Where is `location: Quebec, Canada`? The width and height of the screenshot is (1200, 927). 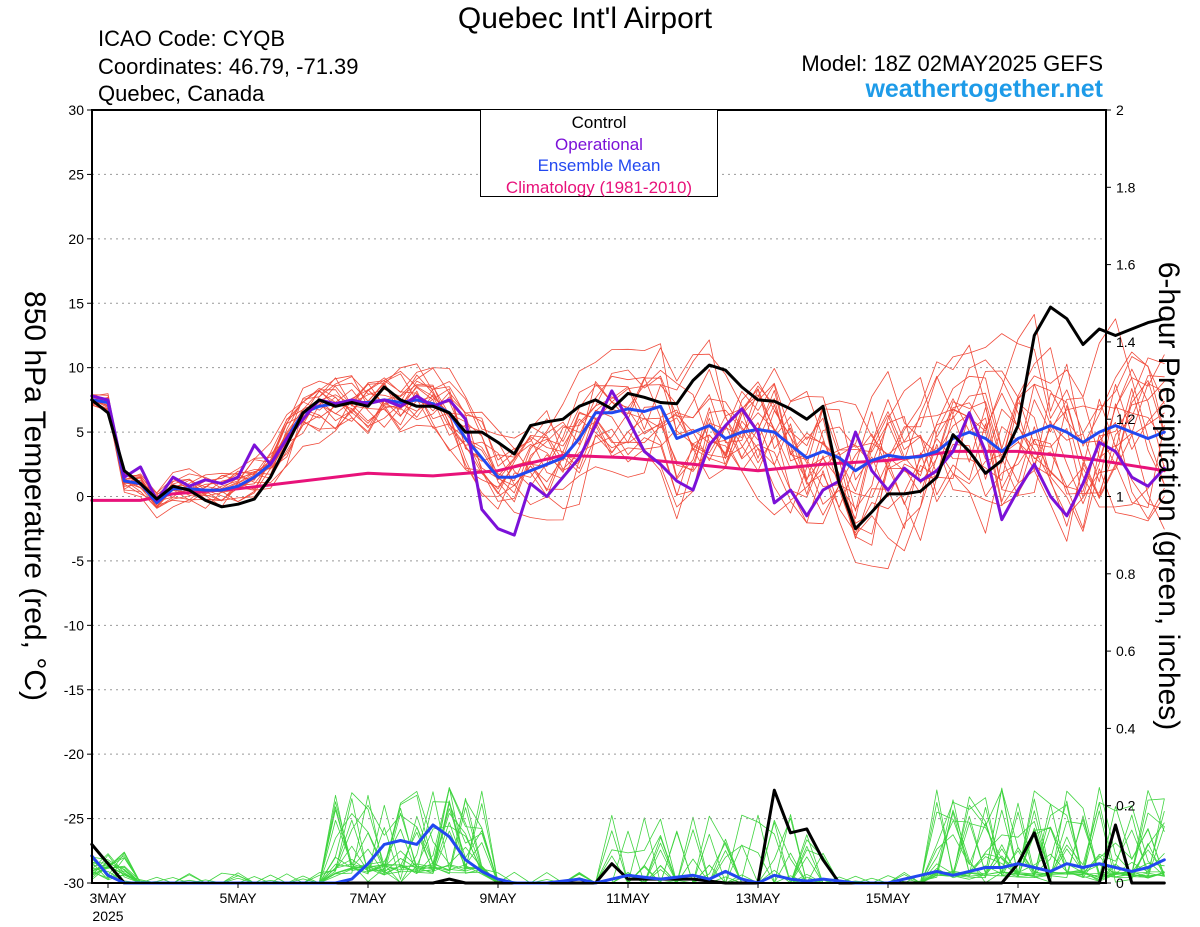 location: Quebec, Canada is located at coordinates (181, 93).